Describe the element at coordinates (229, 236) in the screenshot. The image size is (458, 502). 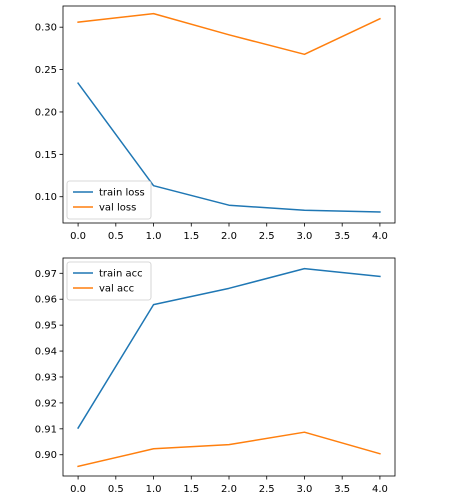
I see `loss-x-tick-label: 2.0` at that location.